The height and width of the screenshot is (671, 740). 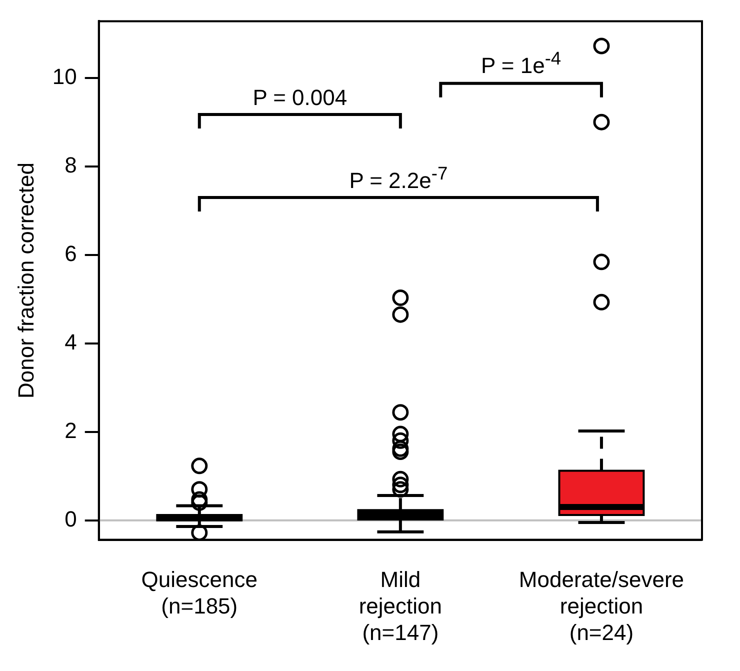 What do you see at coordinates (521, 64) in the screenshot?
I see `annotation: P = 1e$^{-4}$` at bounding box center [521, 64].